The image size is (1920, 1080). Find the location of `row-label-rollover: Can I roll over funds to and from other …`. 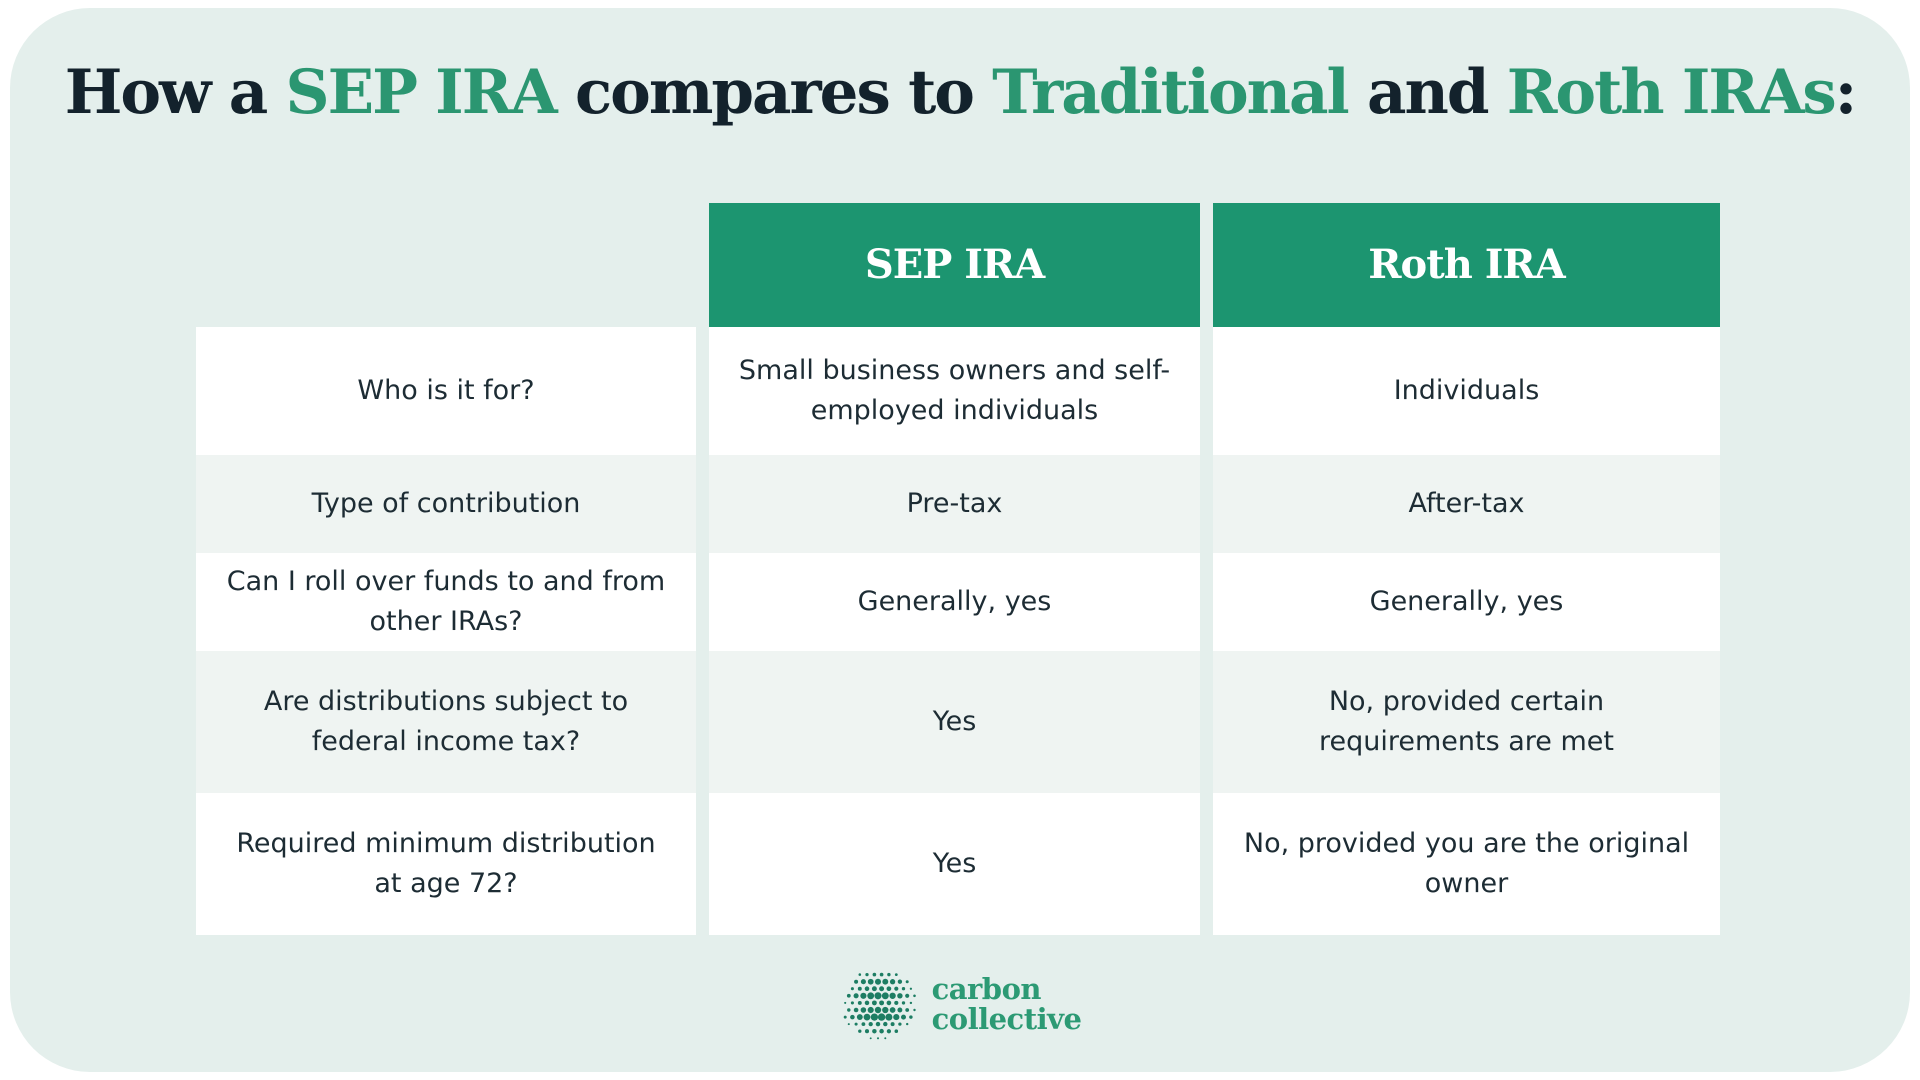

row-label-rollover: Can I roll over funds to and from other … is located at coordinates (446, 602).